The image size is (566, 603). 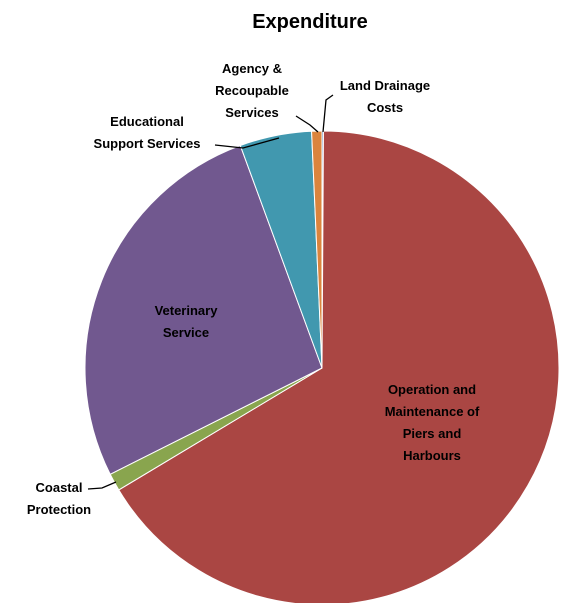 I want to click on chart-title: Expenditure, so click(x=310, y=22).